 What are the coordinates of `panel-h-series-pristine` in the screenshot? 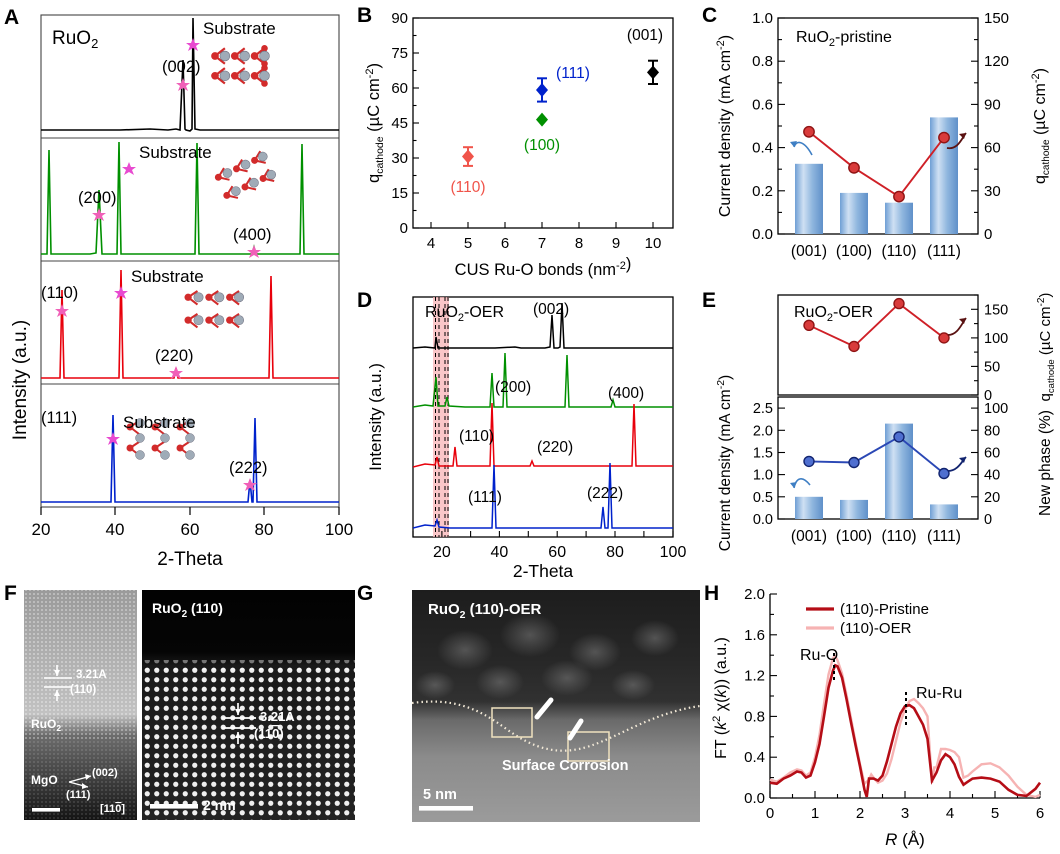 It's located at (905, 730).